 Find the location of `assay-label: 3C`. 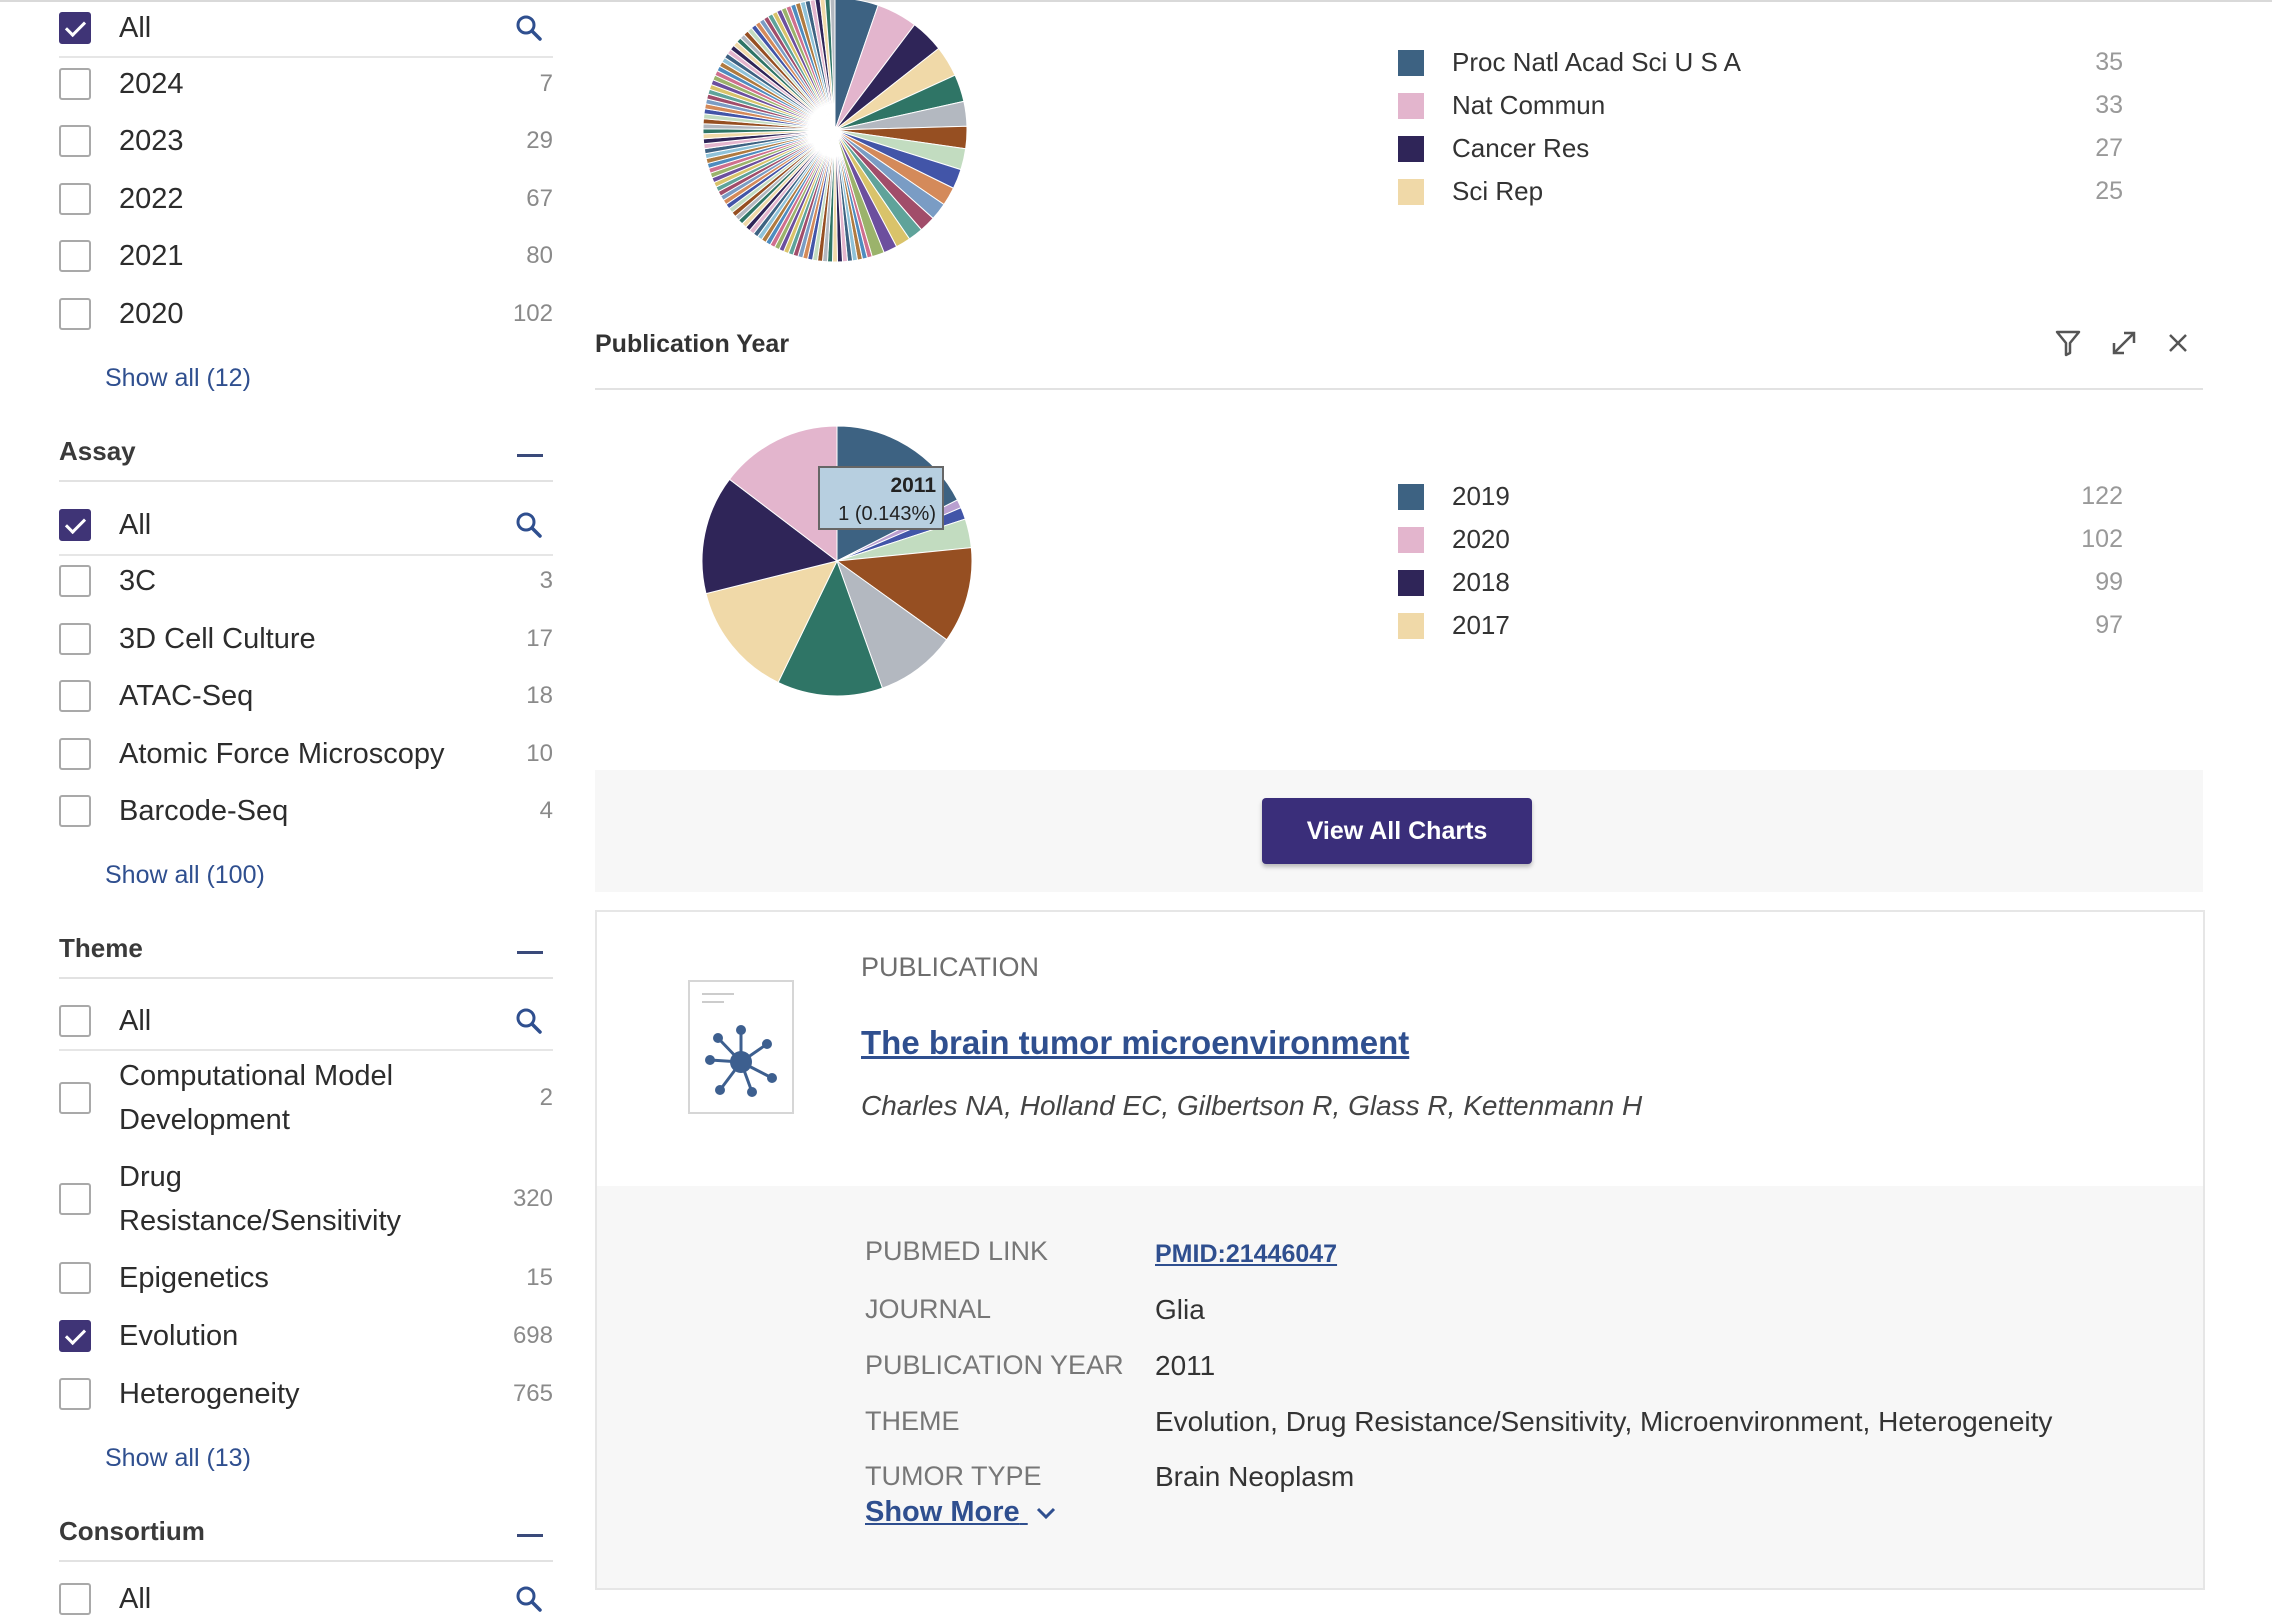

assay-label: 3C is located at coordinates (138, 581).